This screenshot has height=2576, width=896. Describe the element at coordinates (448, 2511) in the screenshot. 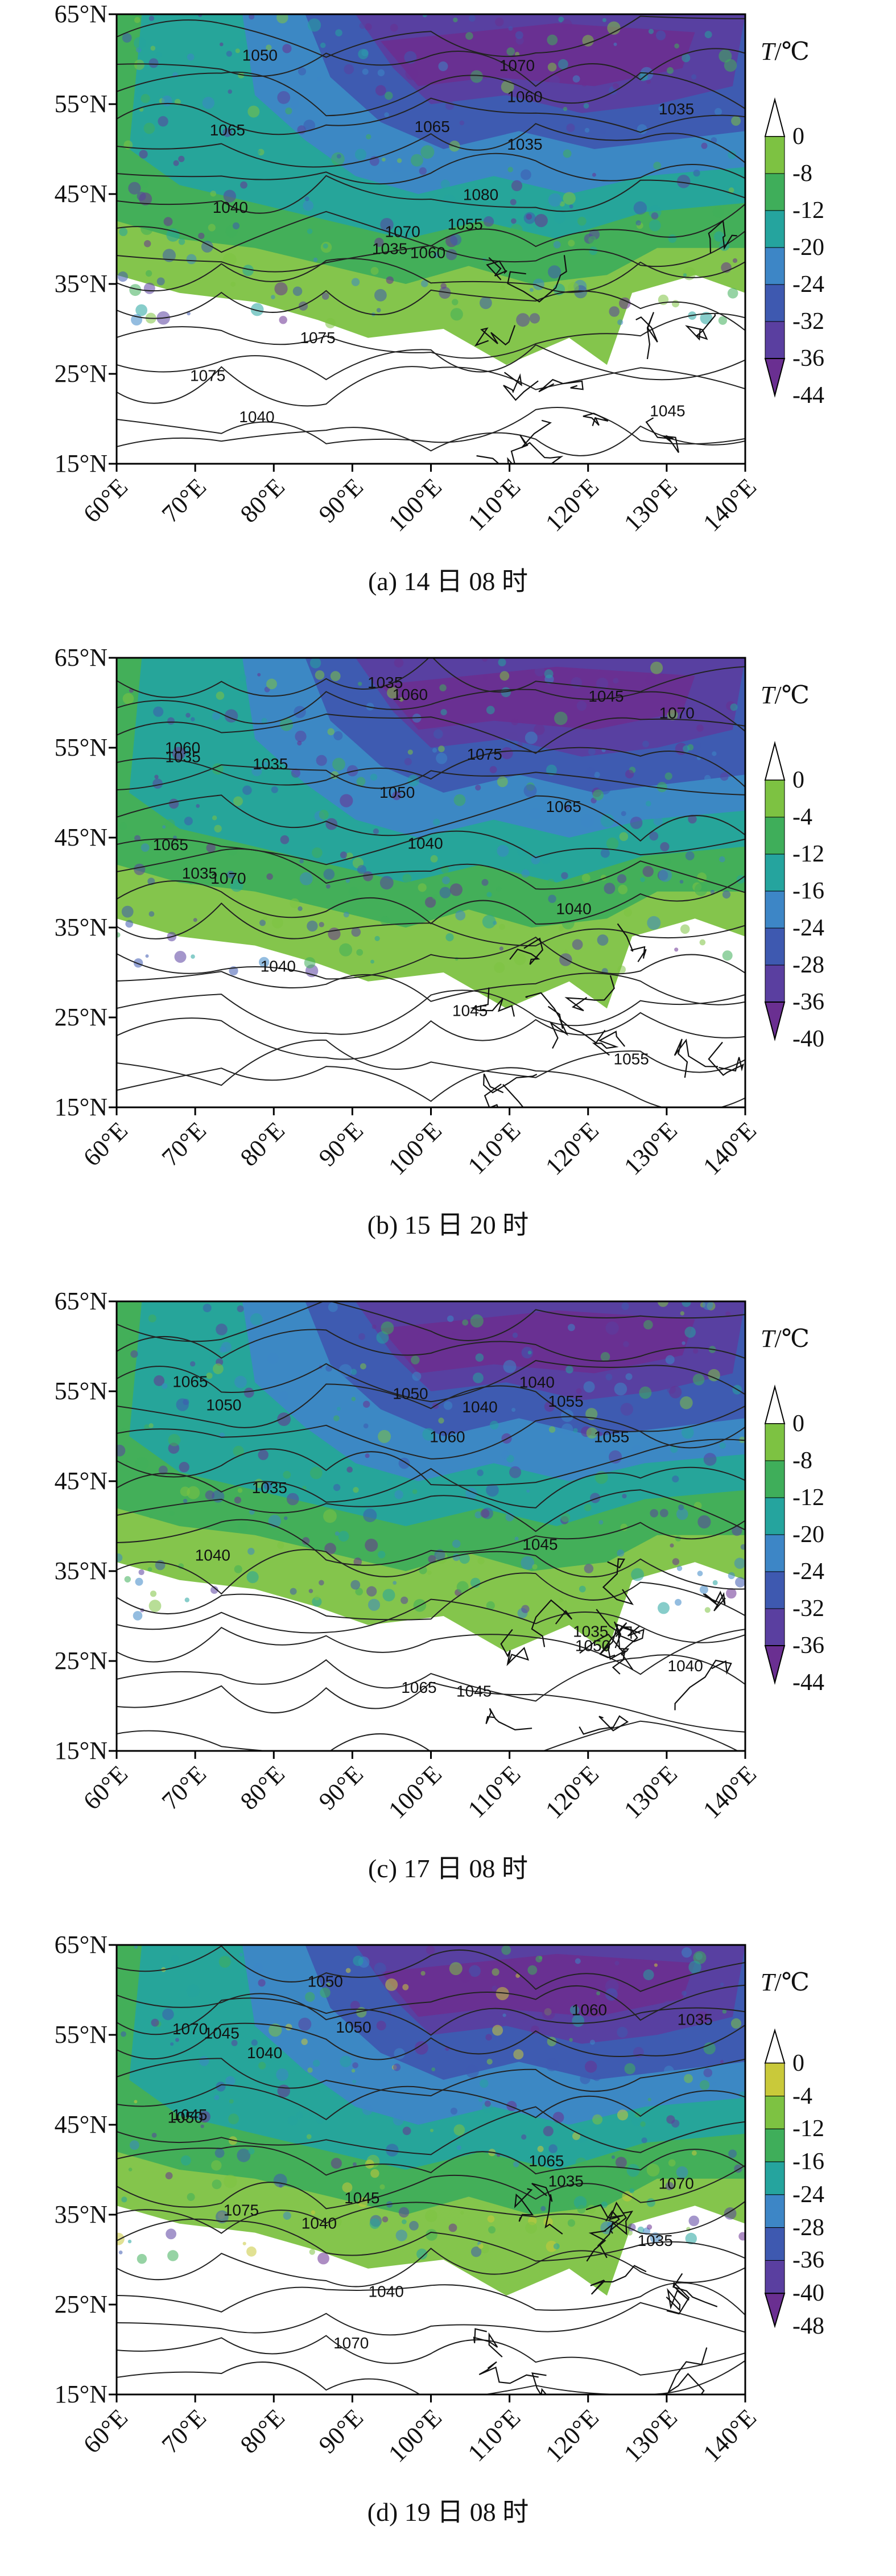

I see `panel-caption: (d) 19 日 08 时` at that location.